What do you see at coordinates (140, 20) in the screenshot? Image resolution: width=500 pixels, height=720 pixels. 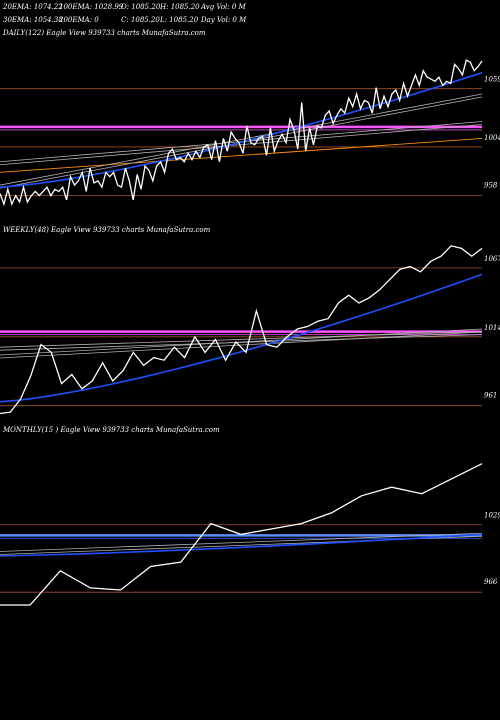 I see `close-readout: C: 1085.20` at bounding box center [140, 20].